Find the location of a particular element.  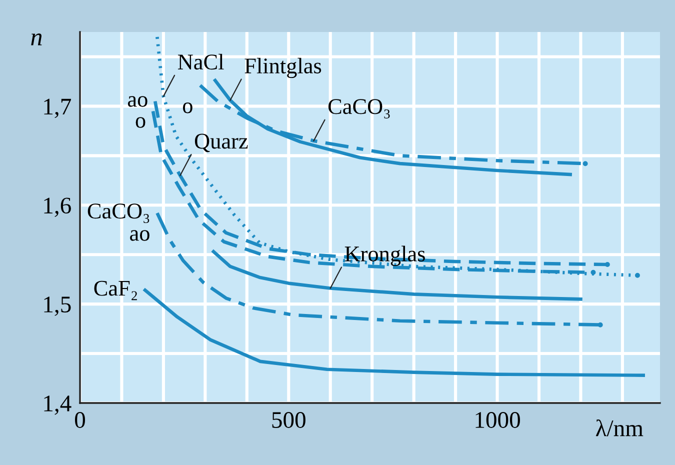

y-tick-label: 1,4 is located at coordinates (58, 405).